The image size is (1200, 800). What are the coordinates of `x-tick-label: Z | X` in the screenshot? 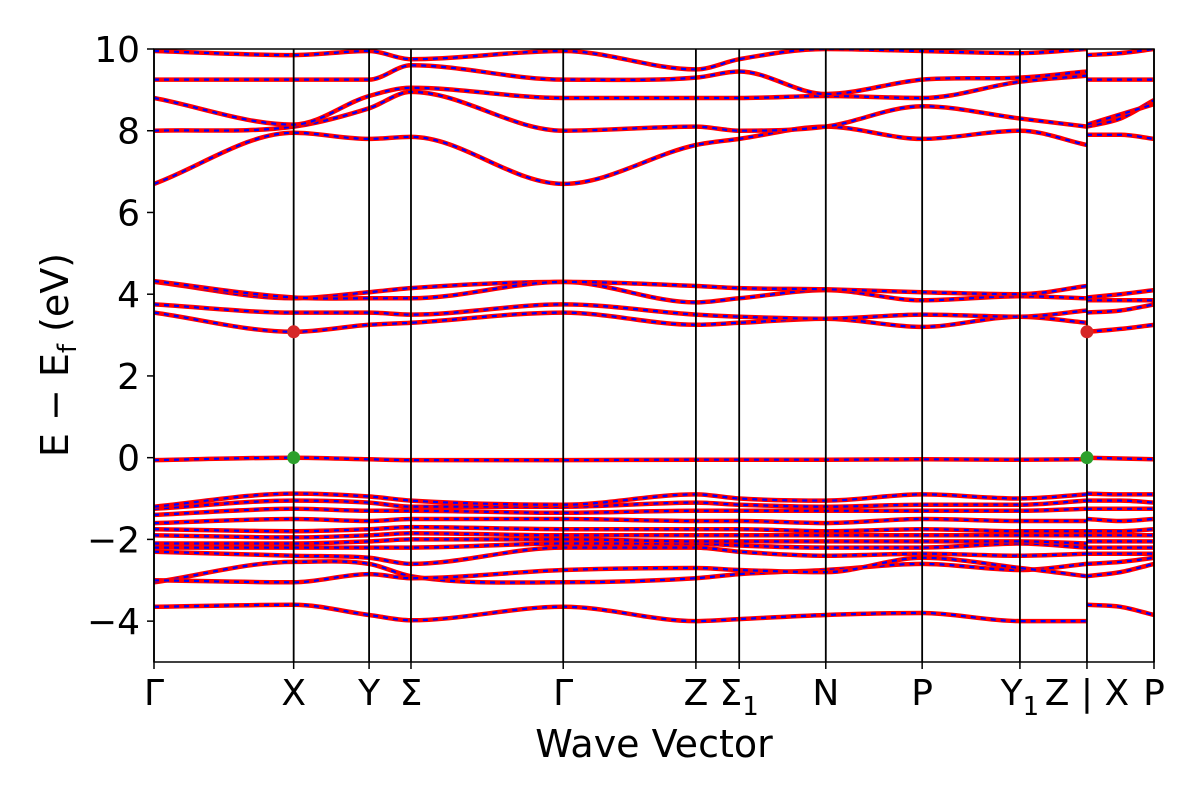 It's located at (1087, 693).